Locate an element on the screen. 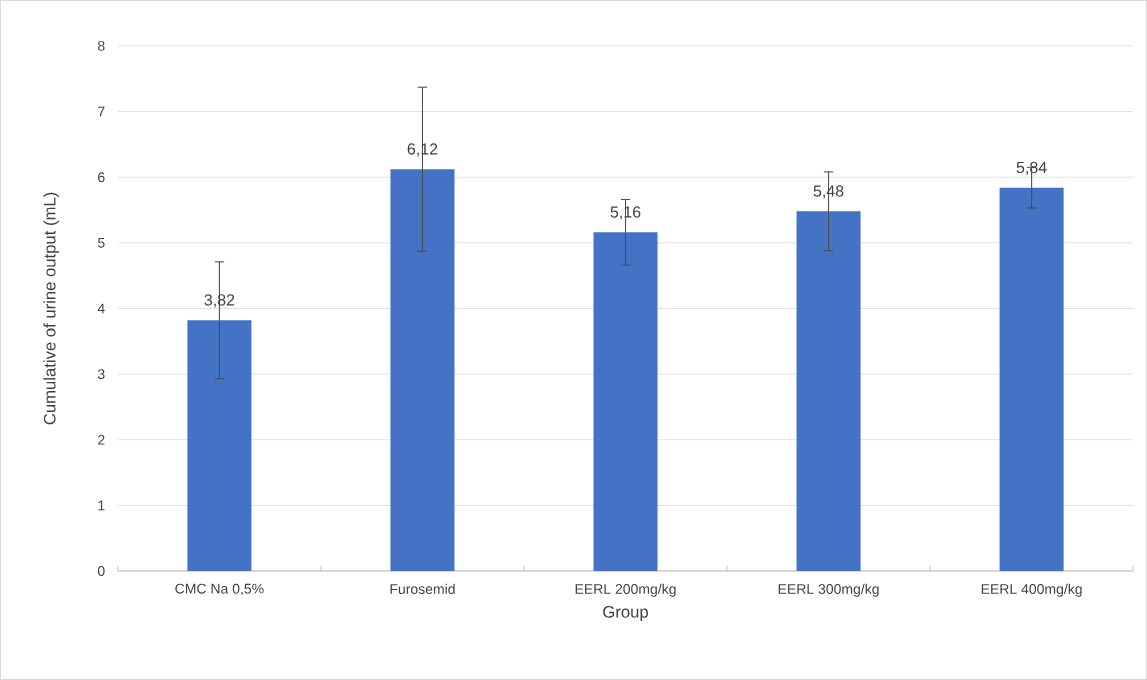 This screenshot has height=680, width=1147. y-axis-title: Cumulative of urine output (mL) is located at coordinates (51, 308).